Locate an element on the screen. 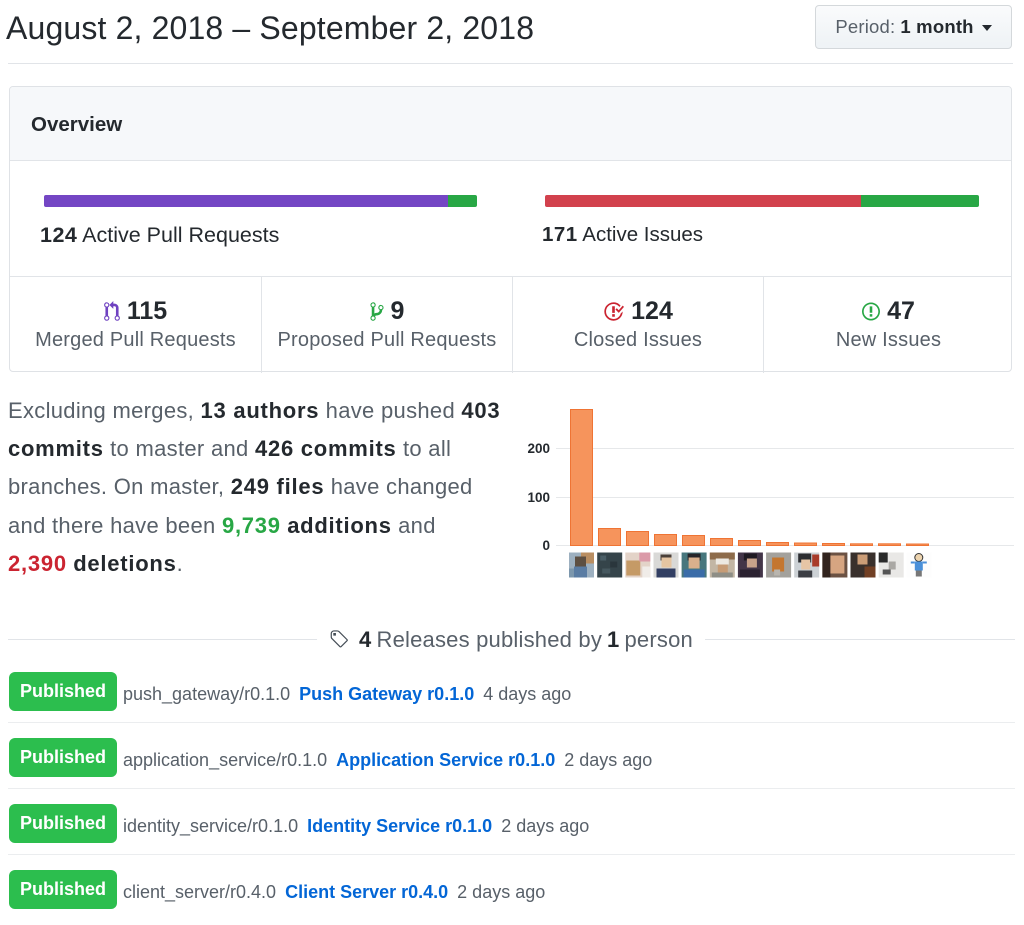 The height and width of the screenshot is (925, 1024). svg-text: 100 is located at coordinates (538, 497).